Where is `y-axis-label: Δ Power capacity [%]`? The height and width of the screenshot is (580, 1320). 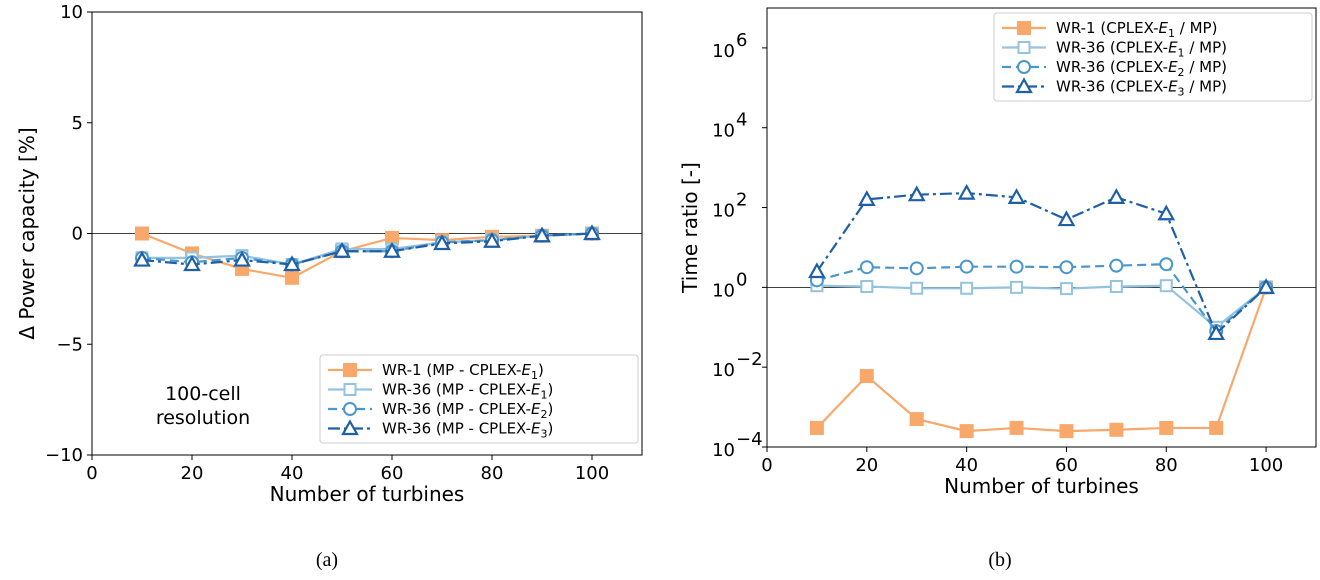 y-axis-label: Δ Power capacity [%] is located at coordinates (27, 233).